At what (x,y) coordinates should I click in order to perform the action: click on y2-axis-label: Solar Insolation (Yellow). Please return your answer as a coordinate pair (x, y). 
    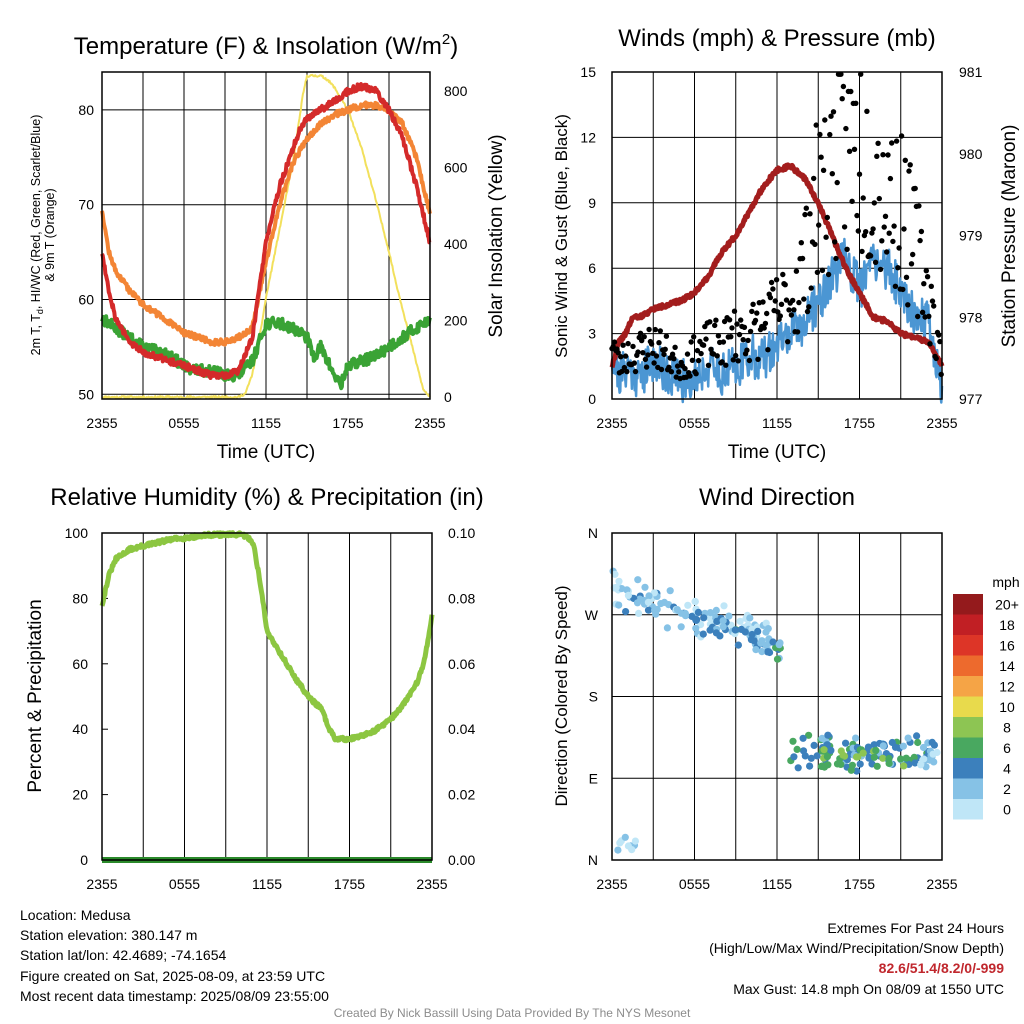
    Looking at the image, I should click on (496, 235).